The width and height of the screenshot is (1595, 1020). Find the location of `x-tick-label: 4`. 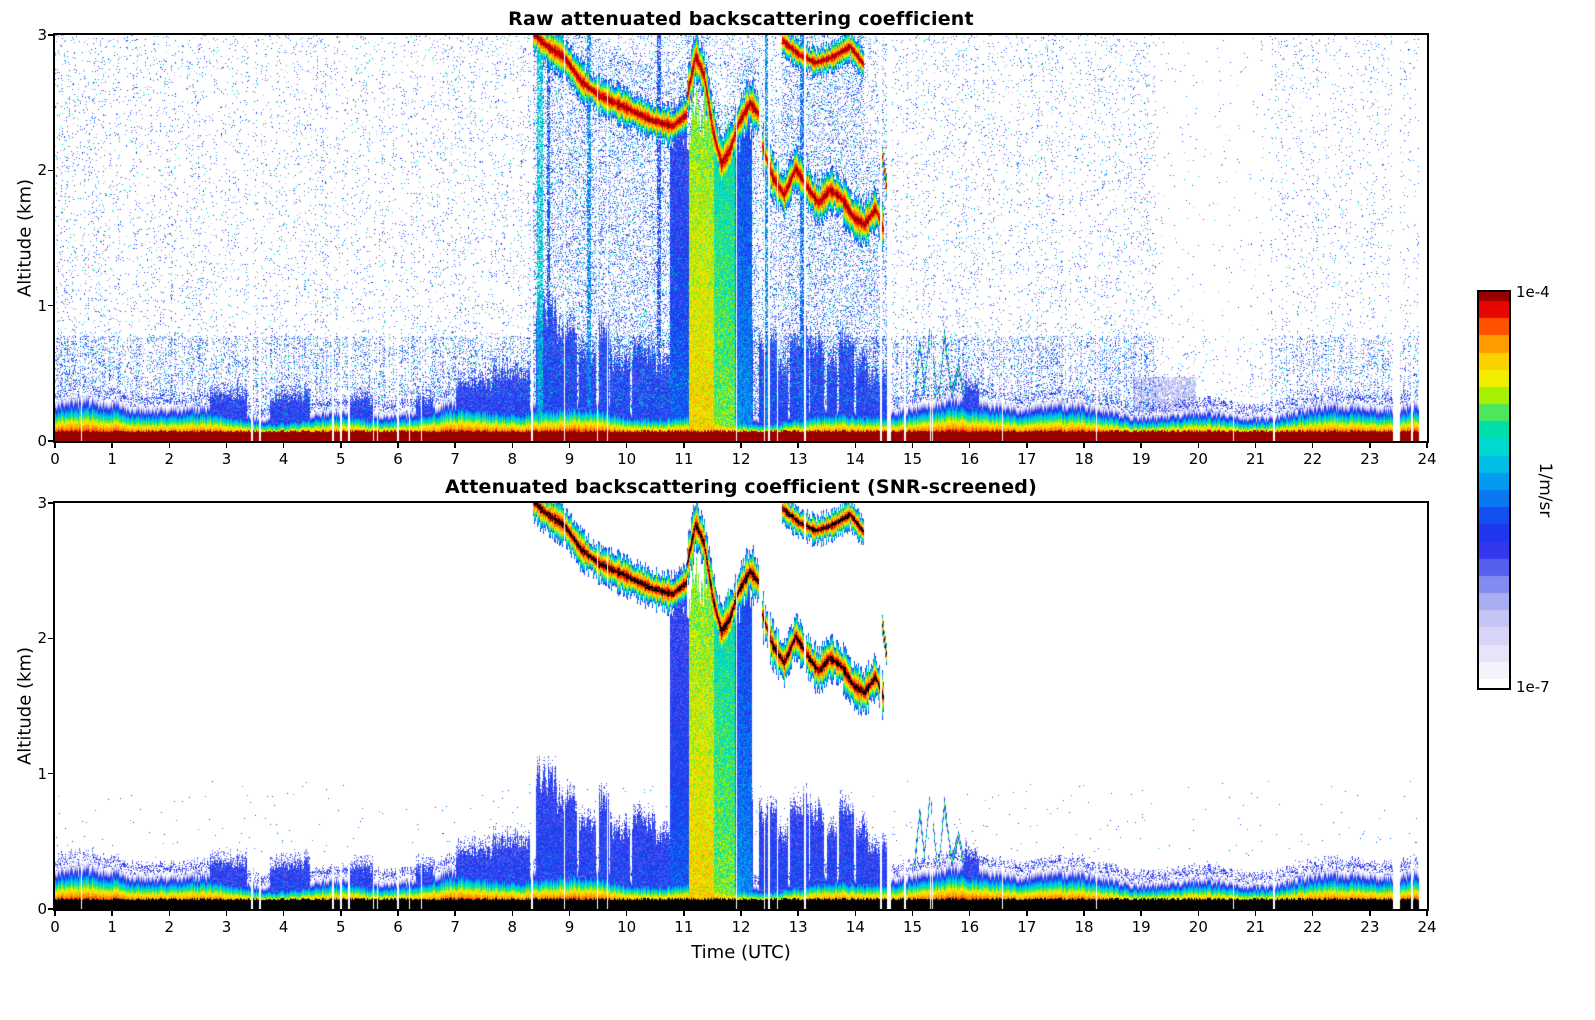

x-tick-label: 4 is located at coordinates (283, 927).